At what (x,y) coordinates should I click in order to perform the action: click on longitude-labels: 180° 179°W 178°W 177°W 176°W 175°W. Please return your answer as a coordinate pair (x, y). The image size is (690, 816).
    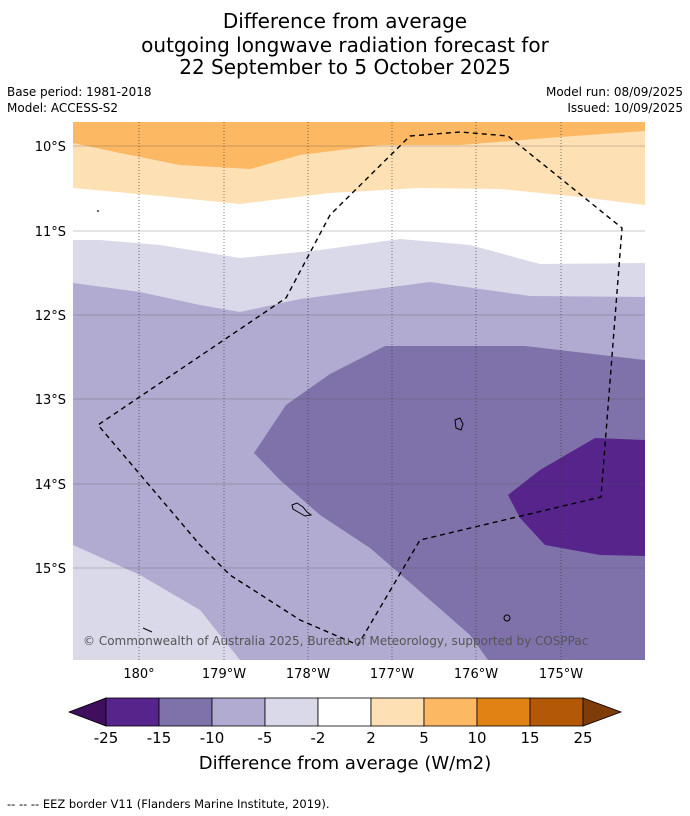
    Looking at the image, I should click on (353, 674).